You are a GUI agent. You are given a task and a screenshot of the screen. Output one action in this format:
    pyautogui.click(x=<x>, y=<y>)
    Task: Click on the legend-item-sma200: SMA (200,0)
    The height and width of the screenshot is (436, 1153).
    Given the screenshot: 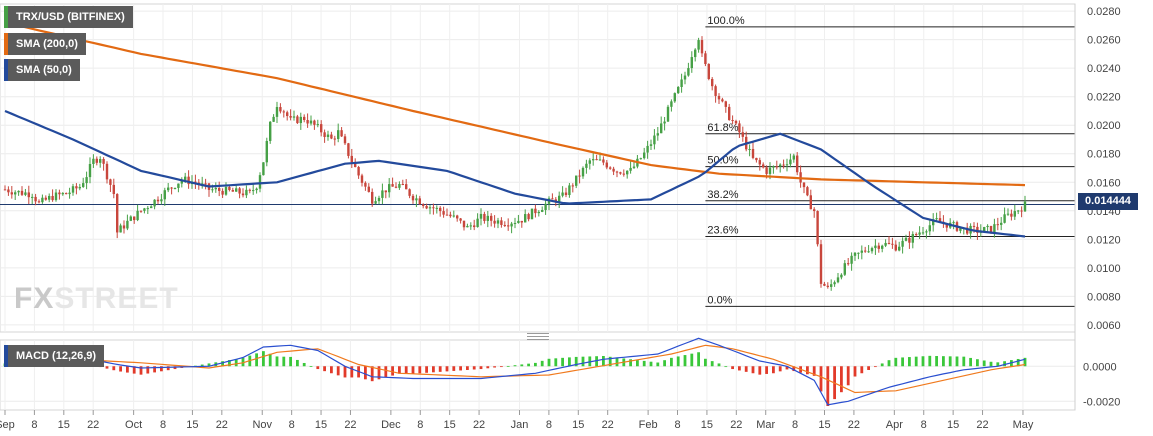 What is the action you would take?
    pyautogui.click(x=45, y=44)
    